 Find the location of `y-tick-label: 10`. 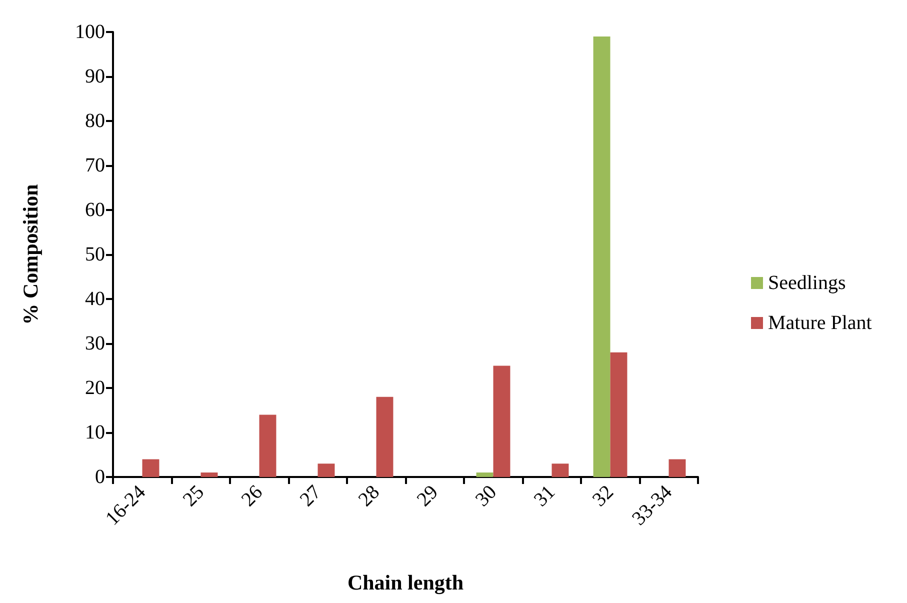

y-tick-label: 10 is located at coordinates (95, 433).